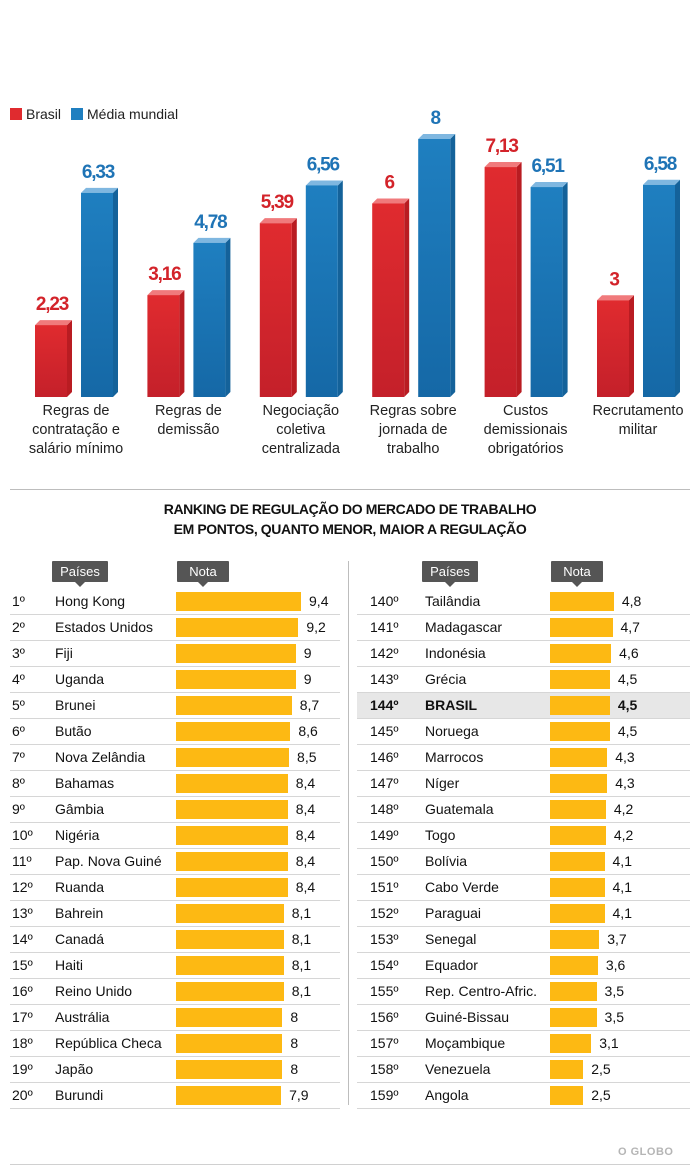 The image size is (700, 1171). What do you see at coordinates (614, 1017) in the screenshot?
I see `score-value: 3,5` at bounding box center [614, 1017].